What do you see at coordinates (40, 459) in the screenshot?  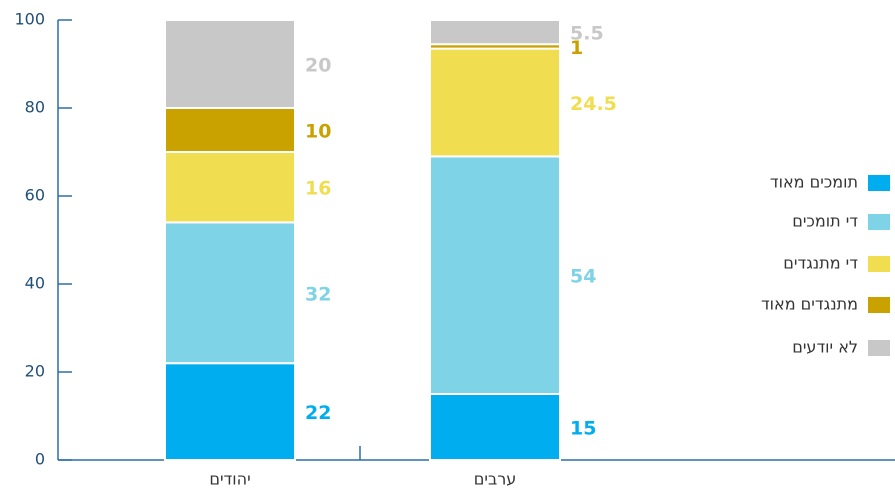 I see `y-tick-label: 0` at bounding box center [40, 459].